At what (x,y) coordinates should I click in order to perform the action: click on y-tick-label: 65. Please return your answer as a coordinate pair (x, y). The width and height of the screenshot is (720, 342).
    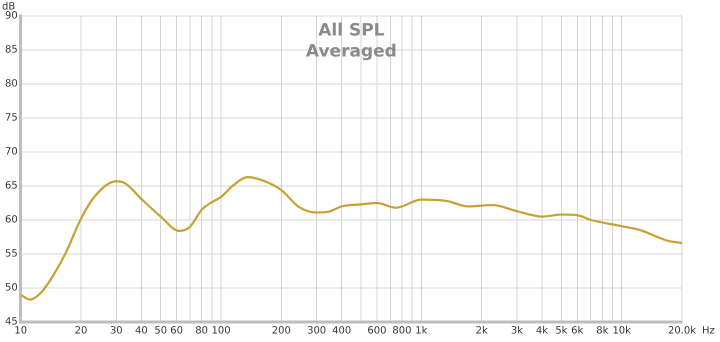
    Looking at the image, I should click on (11, 186).